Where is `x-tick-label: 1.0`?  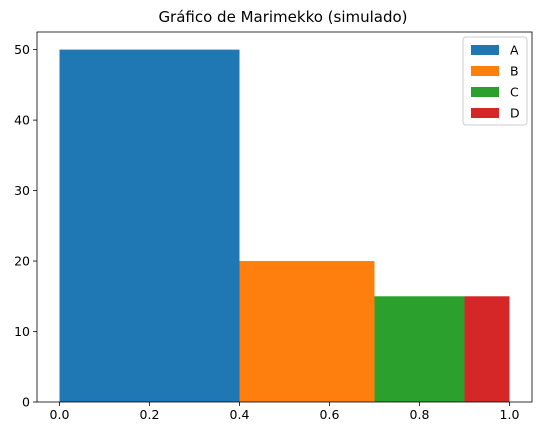
x-tick-label: 1.0 is located at coordinates (510, 414).